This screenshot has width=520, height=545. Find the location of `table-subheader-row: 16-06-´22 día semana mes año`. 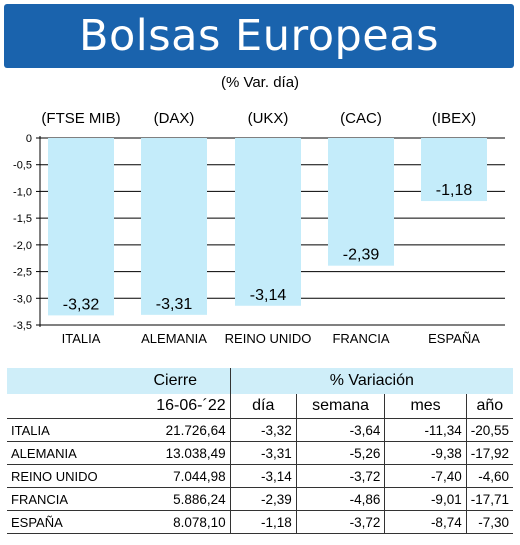

table-subheader-row: 16-06-´22 día semana mes año is located at coordinates (260, 406).